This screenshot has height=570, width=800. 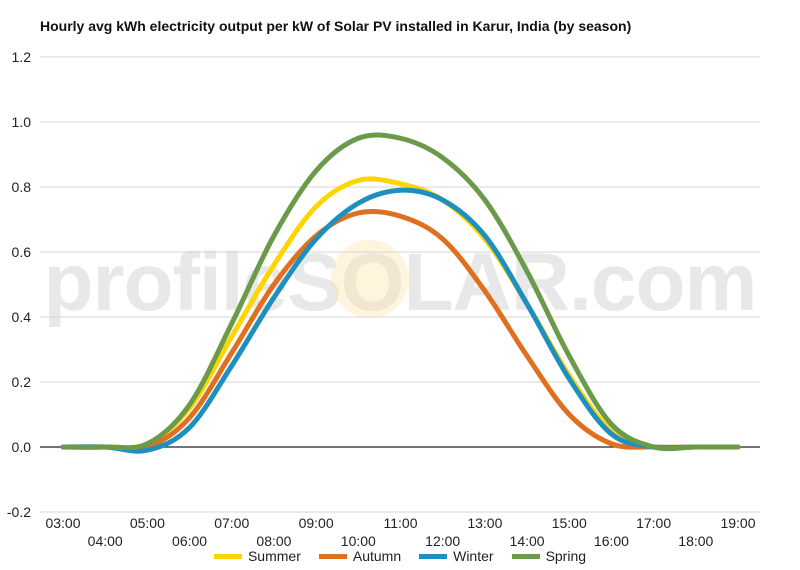 What do you see at coordinates (653, 523) in the screenshot?
I see `x-tick-label: 17:00` at bounding box center [653, 523].